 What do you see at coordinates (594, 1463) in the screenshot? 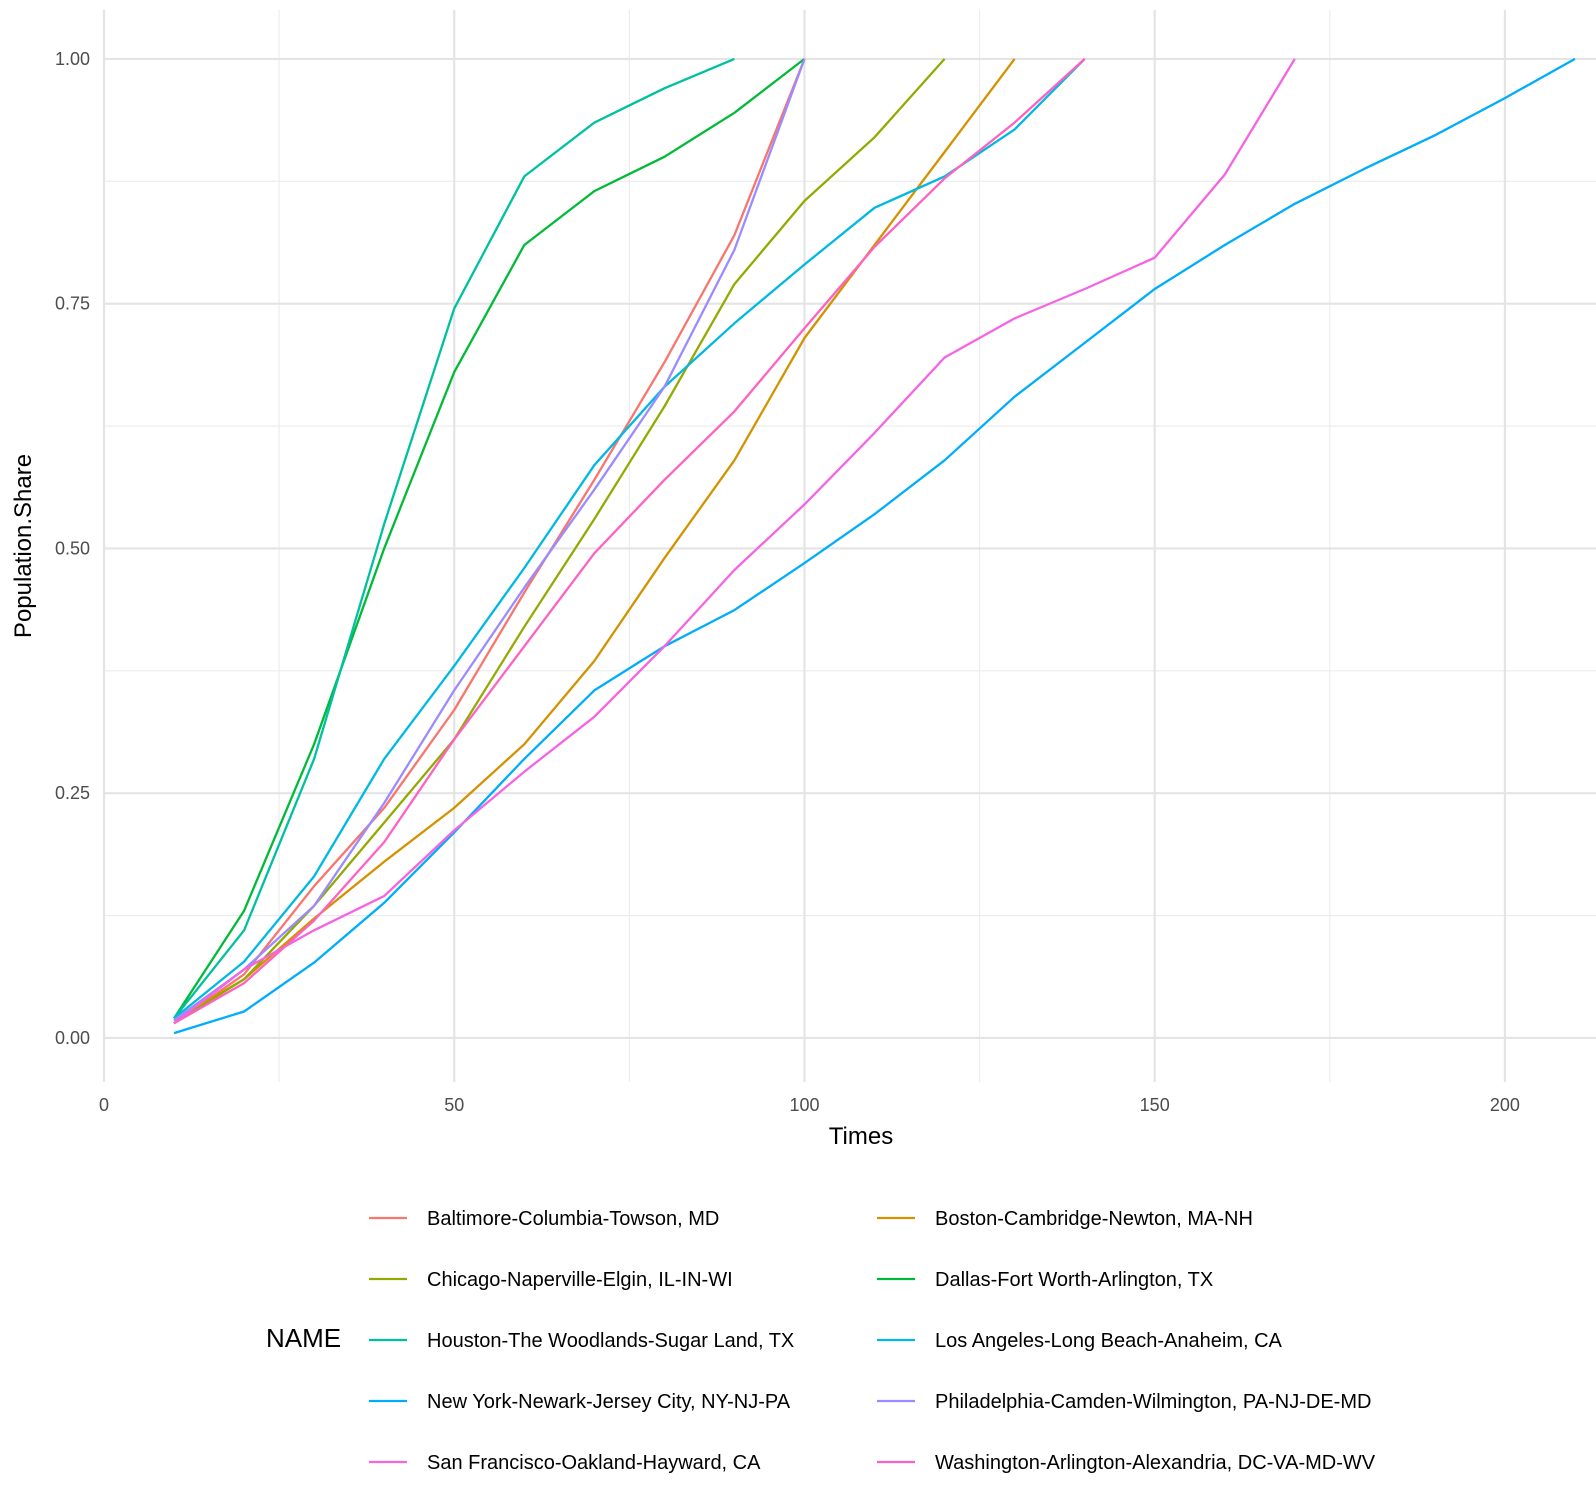
I see `legend-label: San Francisco-Oakland-Hayward, CA` at bounding box center [594, 1463].